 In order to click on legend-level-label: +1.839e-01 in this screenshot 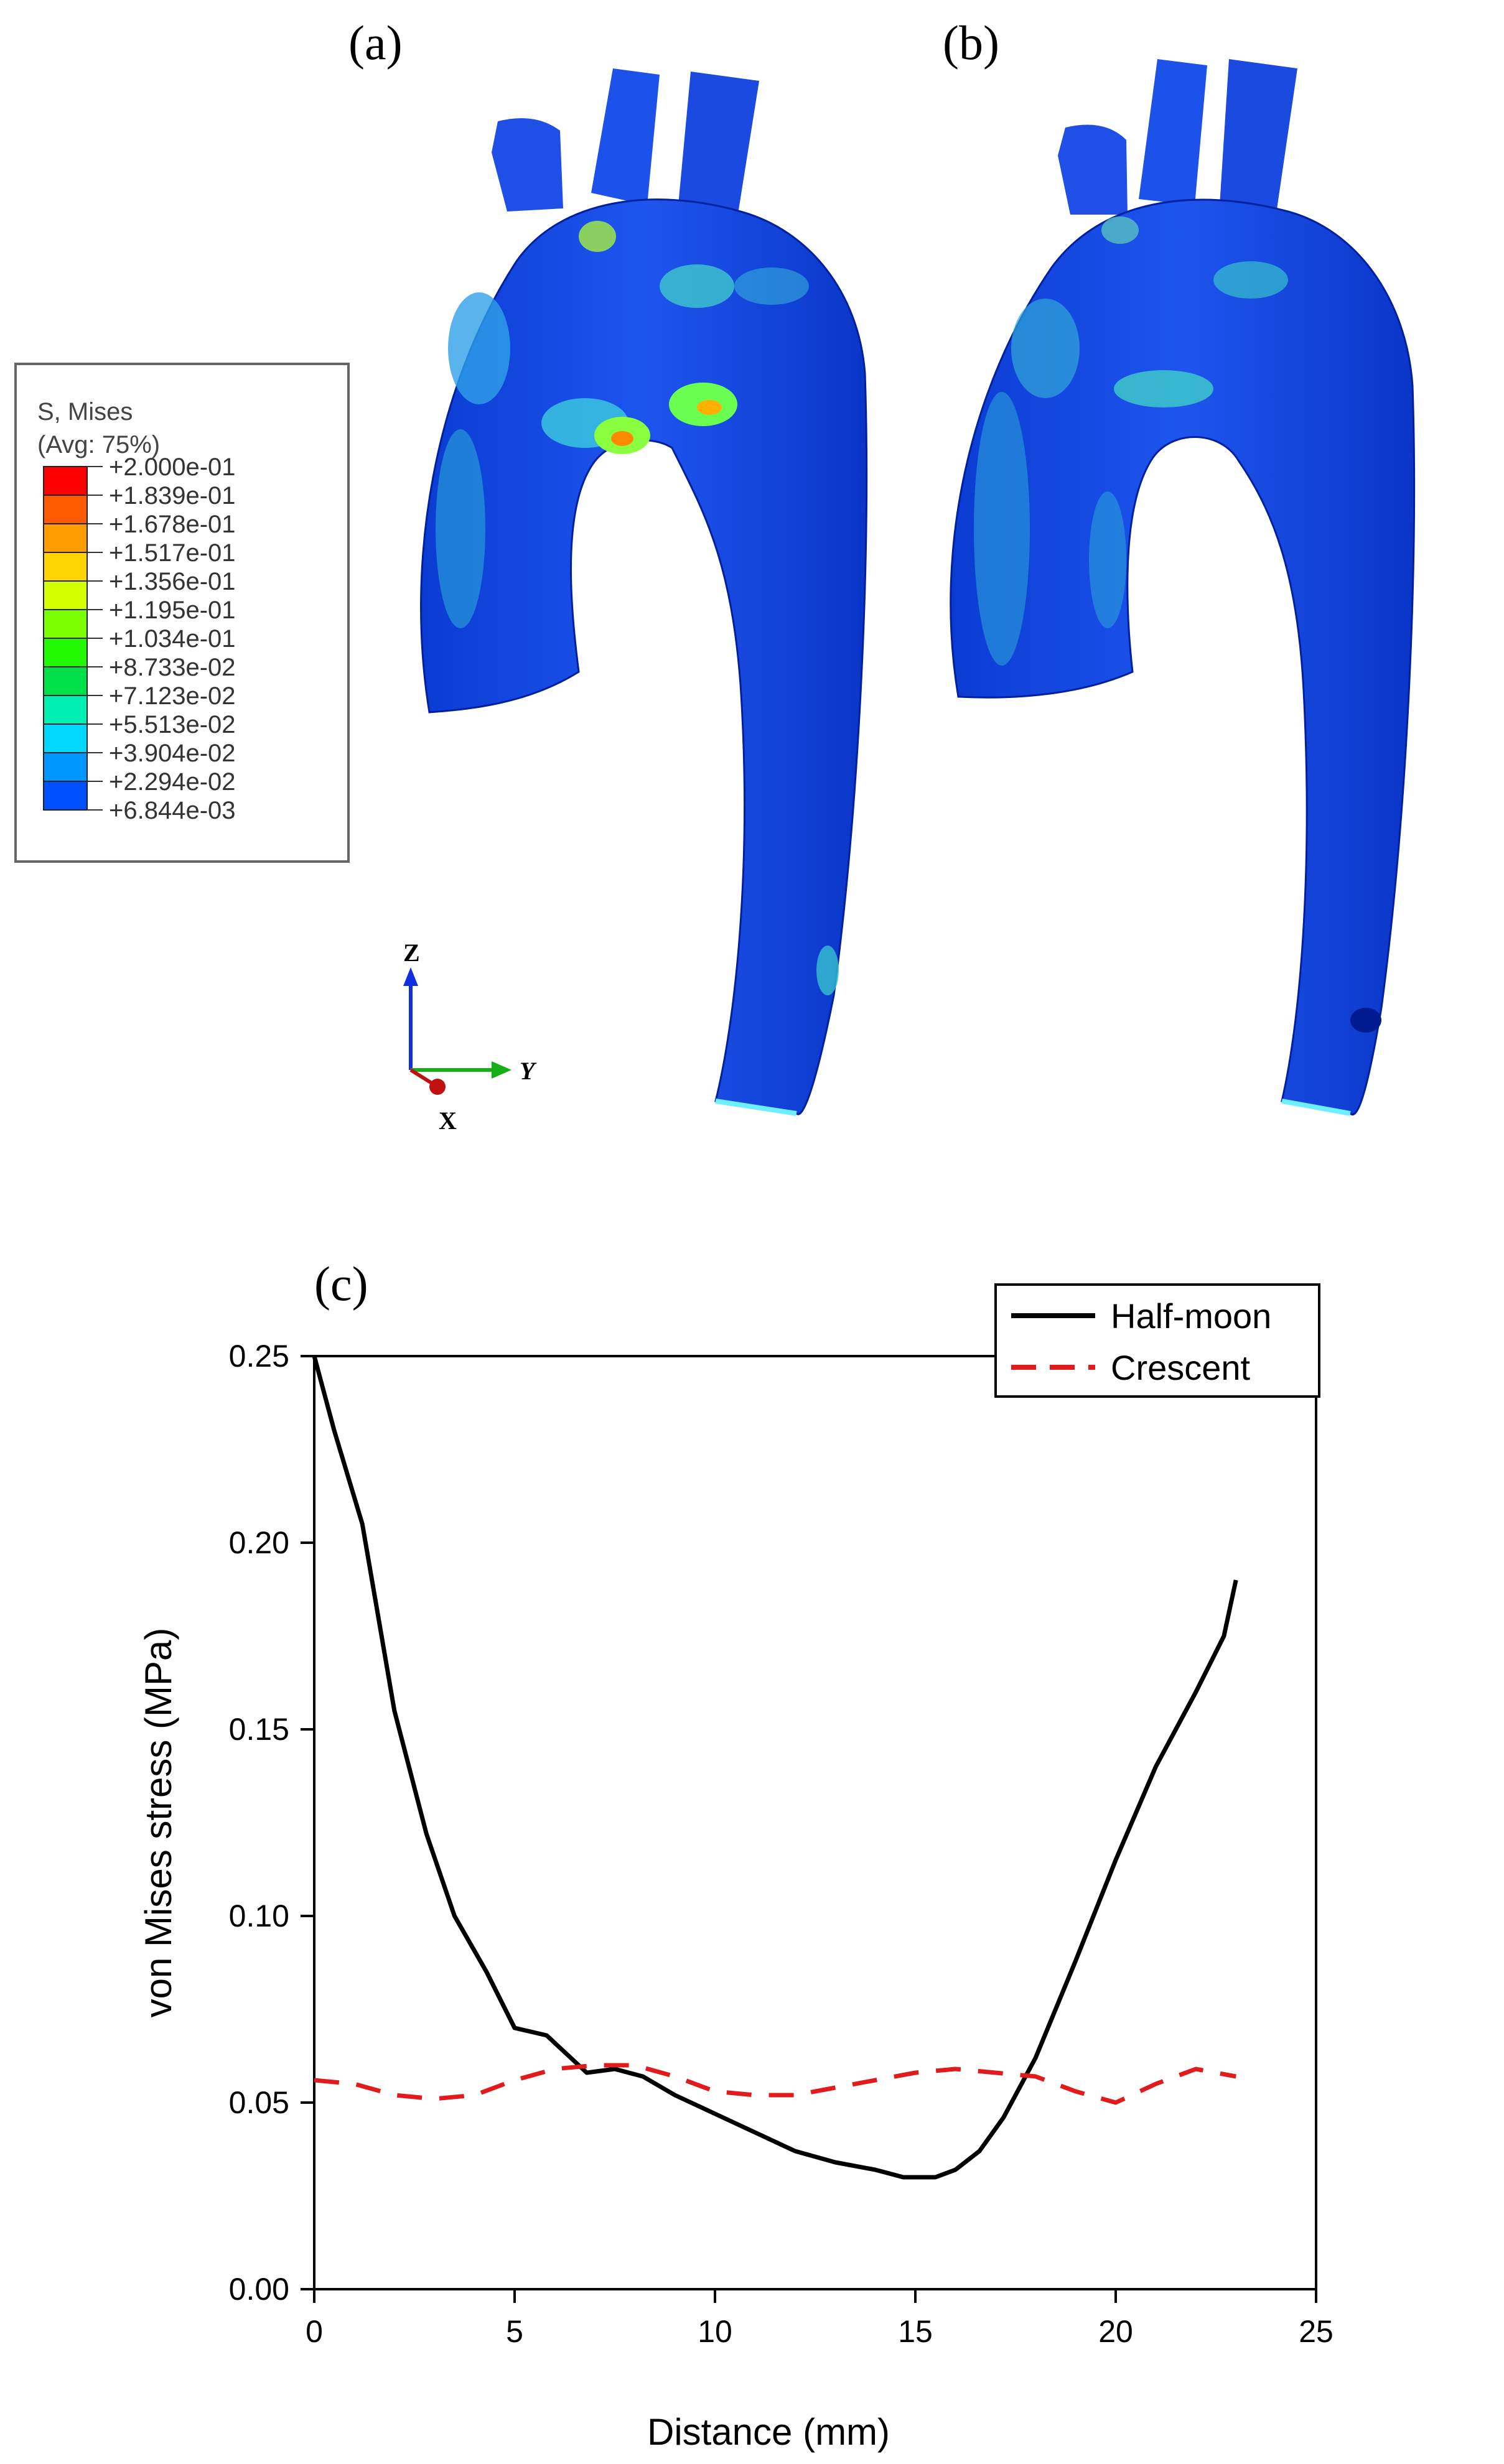, I will do `click(172, 495)`.